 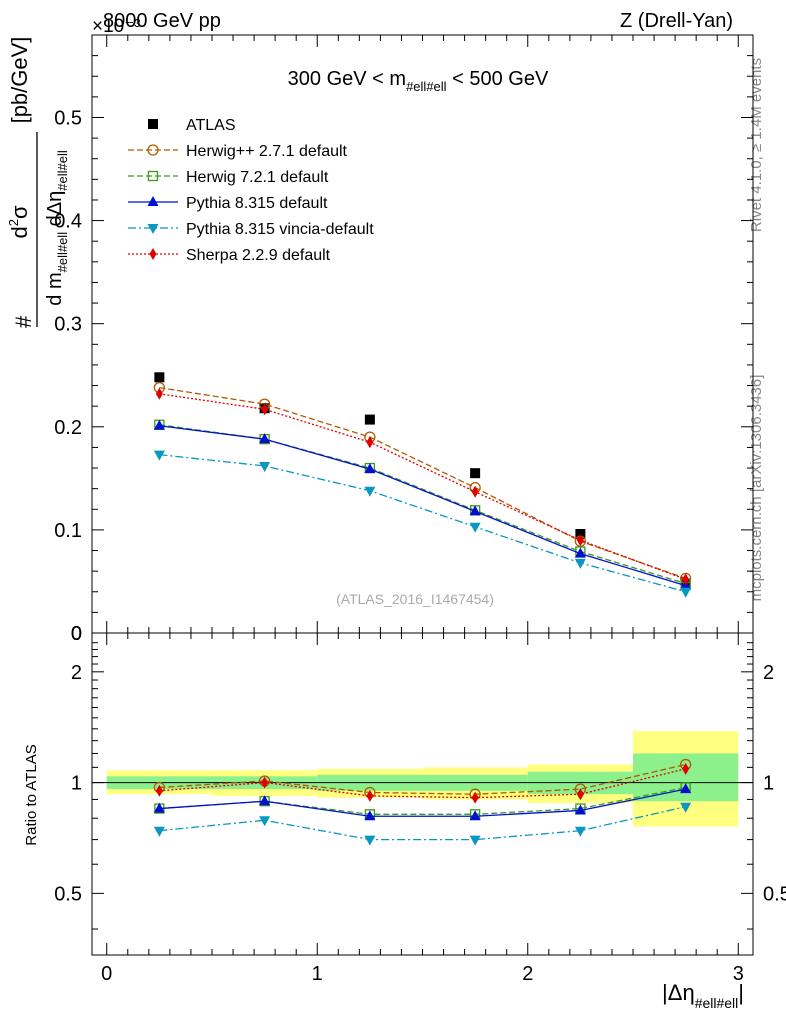 I want to click on legend-label-herwigpp: Herwig++ 2.7.1 default, so click(x=267, y=151).